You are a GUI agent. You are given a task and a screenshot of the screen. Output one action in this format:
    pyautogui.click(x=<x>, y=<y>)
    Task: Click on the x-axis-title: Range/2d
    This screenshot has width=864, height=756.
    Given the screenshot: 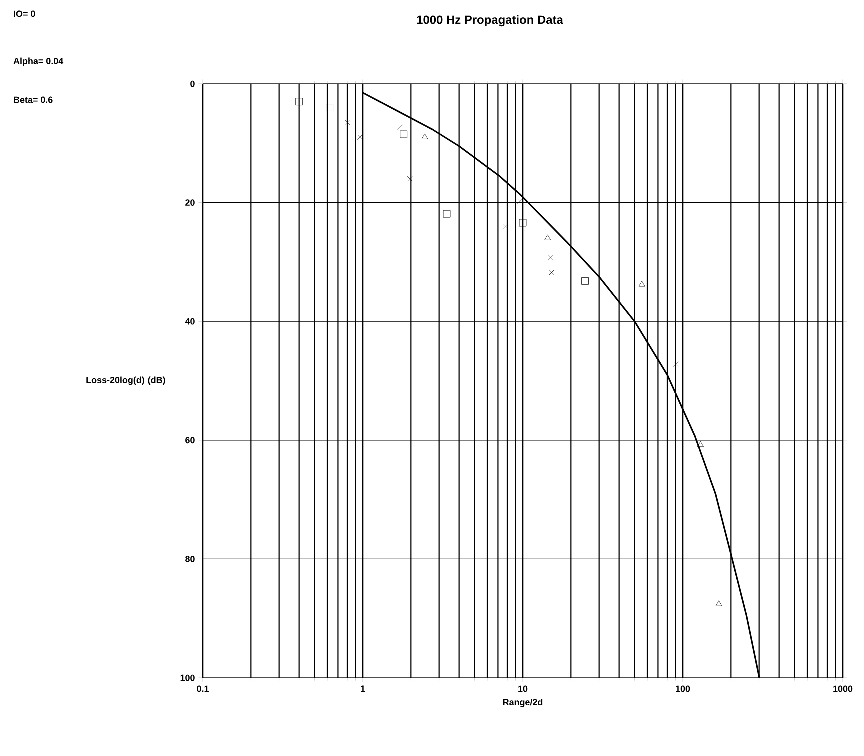 What is the action you would take?
    pyautogui.click(x=523, y=703)
    